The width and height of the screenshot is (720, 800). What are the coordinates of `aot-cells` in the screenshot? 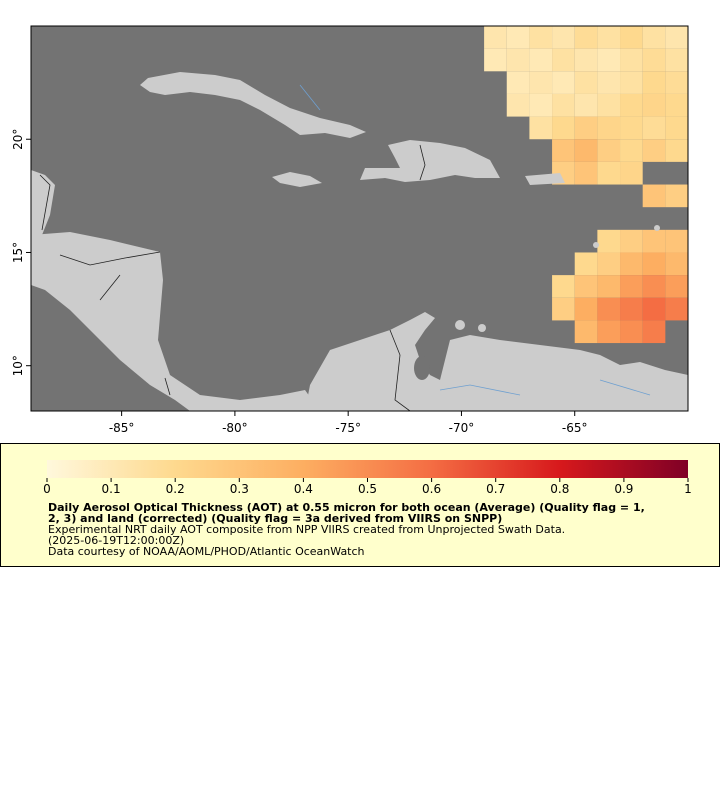 It's located at (586, 185).